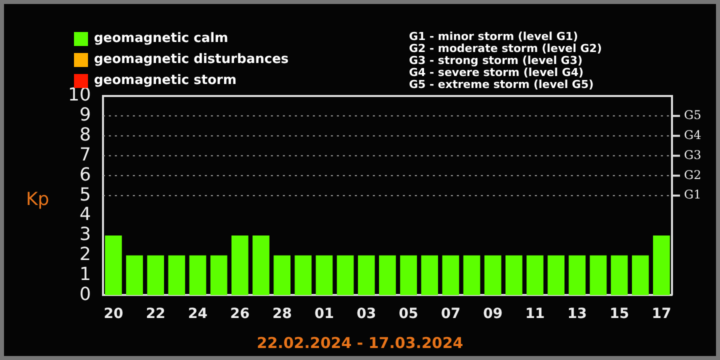 Image resolution: width=720 pixels, height=360 pixels. Describe the element at coordinates (191, 60) in the screenshot. I see `legend-label: geomagnetic disturbances` at that location.